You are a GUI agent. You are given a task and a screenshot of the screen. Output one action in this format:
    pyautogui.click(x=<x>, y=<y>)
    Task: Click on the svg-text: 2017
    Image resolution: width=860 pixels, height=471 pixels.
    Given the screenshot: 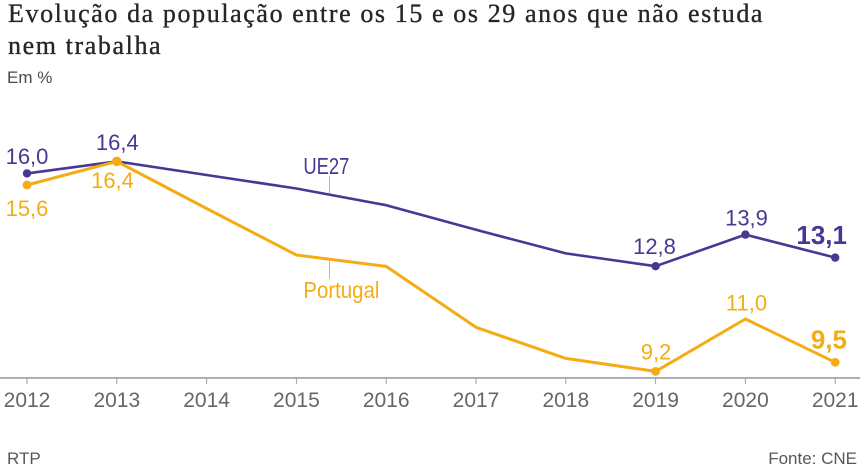 What is the action you would take?
    pyautogui.click(x=476, y=400)
    